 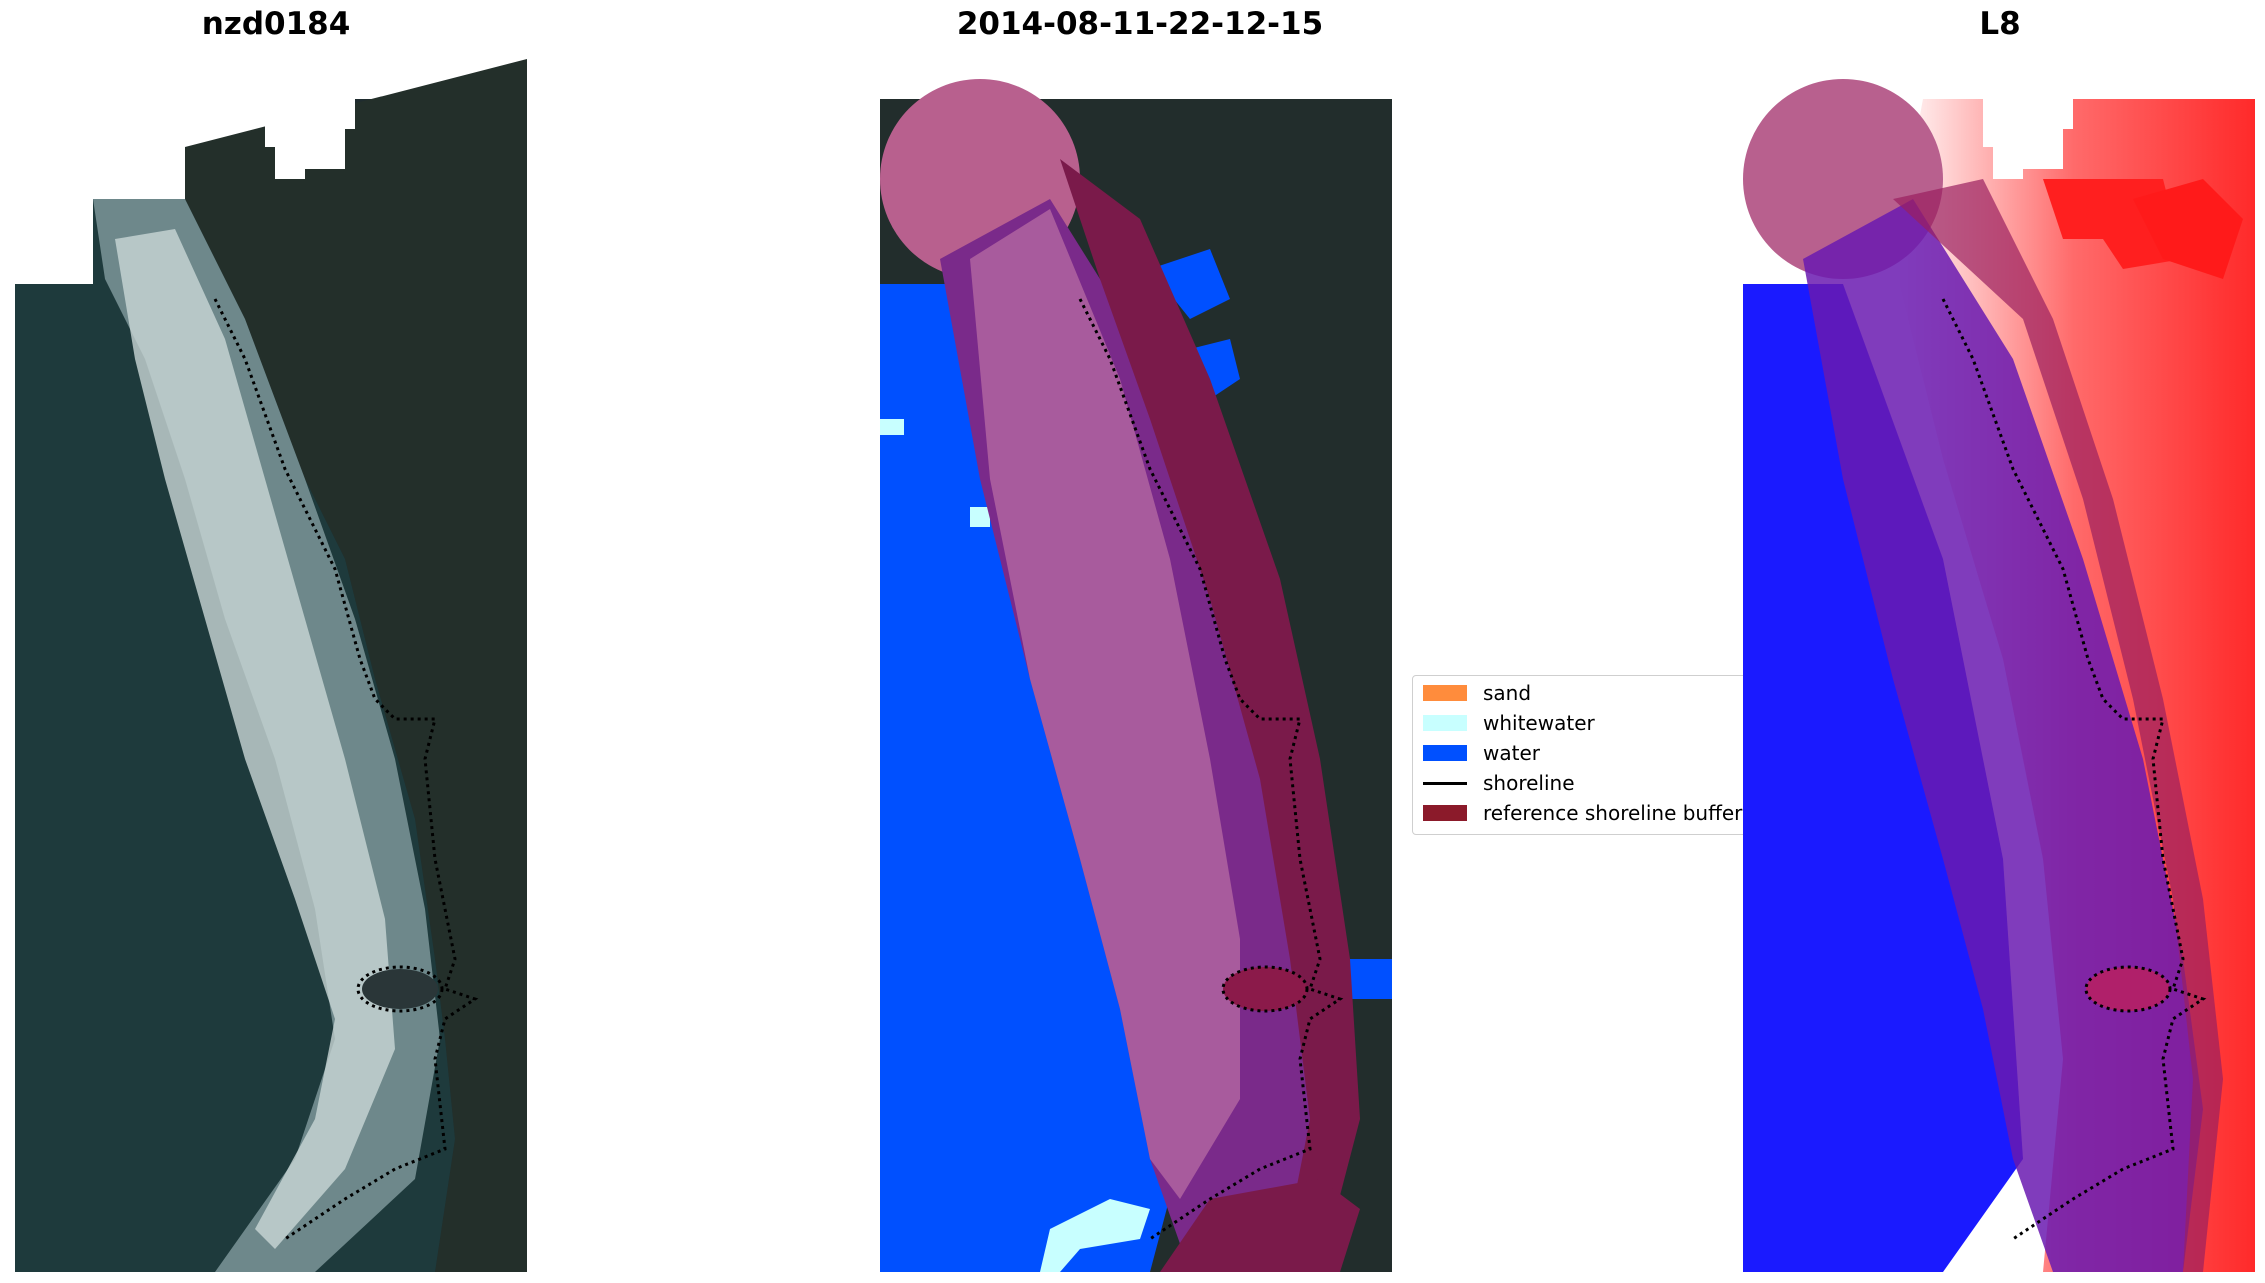 I want to click on legend-swatch-sand, so click(x=1445, y=693).